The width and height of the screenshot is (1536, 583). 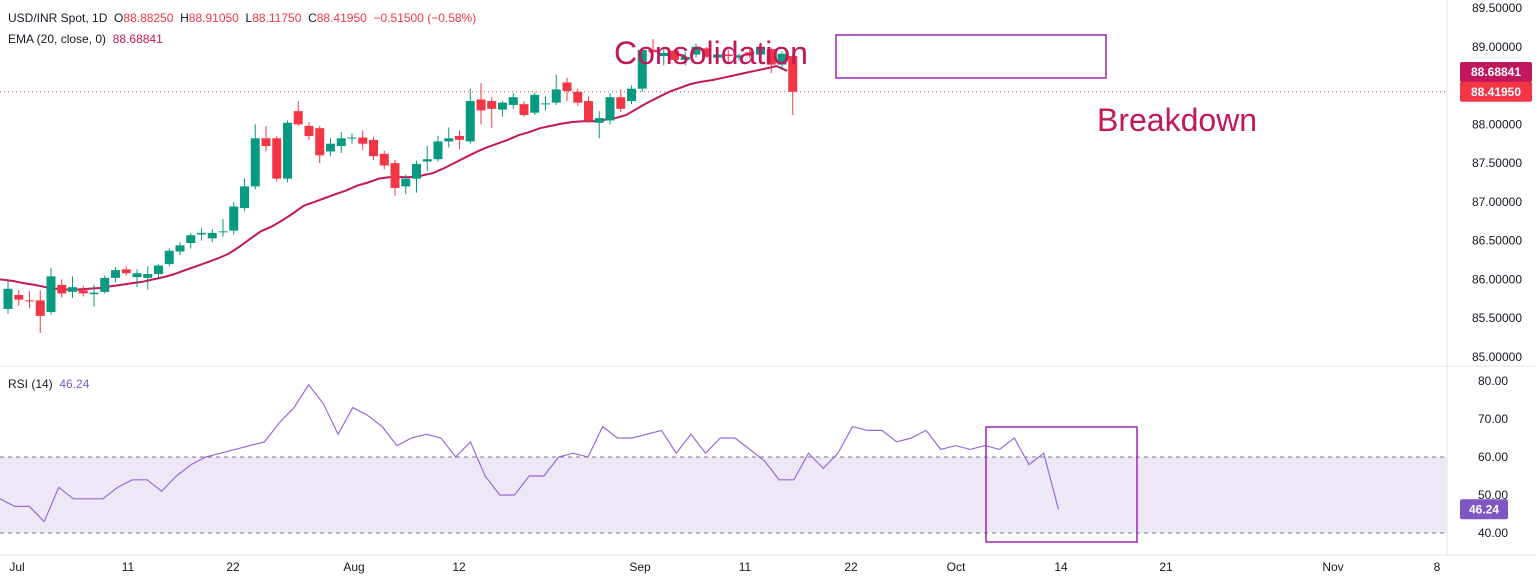 I want to click on ema-price-tag-bg, so click(x=1496, y=72).